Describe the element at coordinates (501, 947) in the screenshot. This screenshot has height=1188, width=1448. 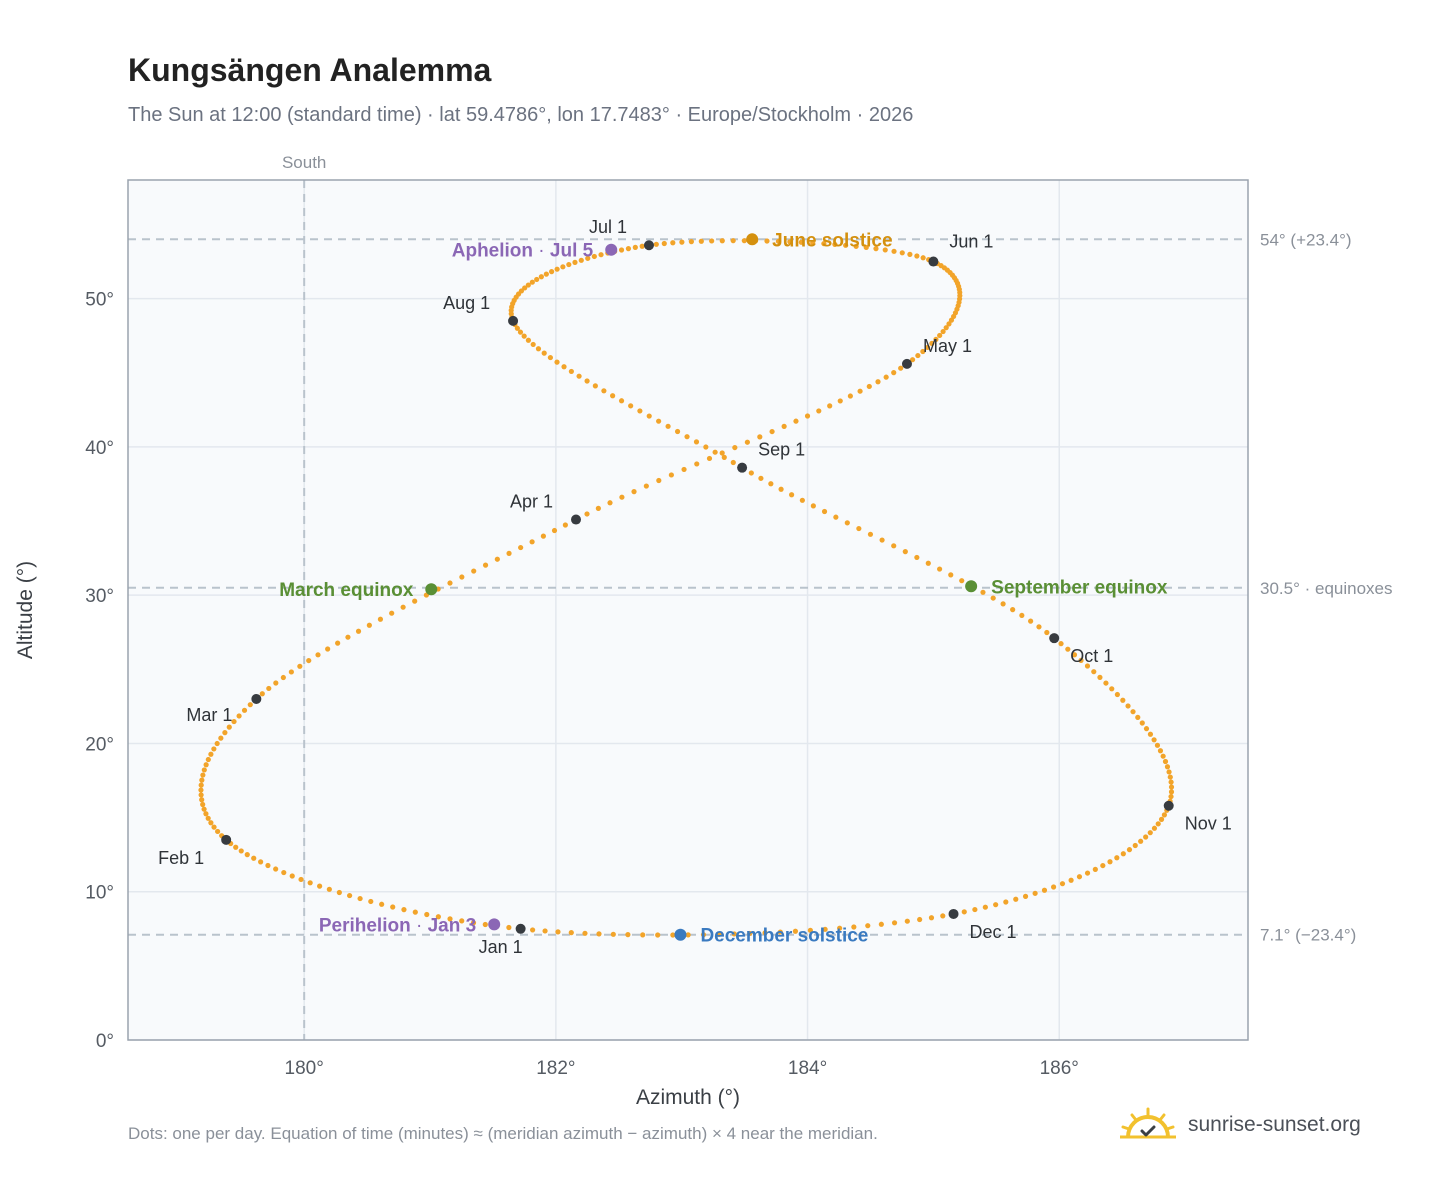
I see `month-marker-label: Jan 1` at that location.